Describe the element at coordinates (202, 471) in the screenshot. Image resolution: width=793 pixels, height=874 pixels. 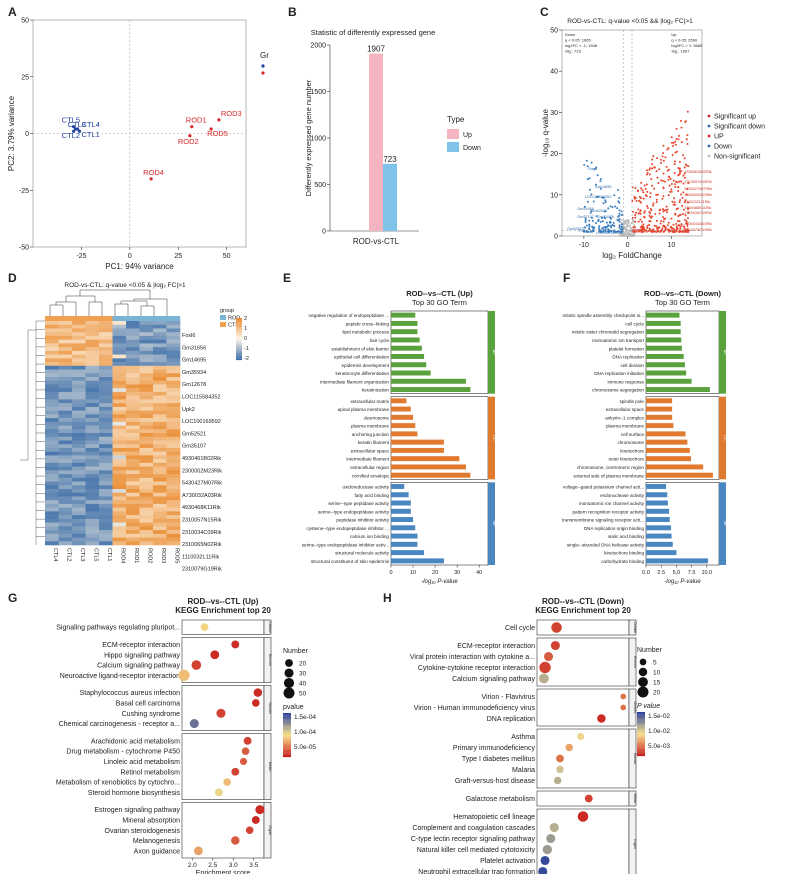
I see `heatmap-row-label: 2300002M23Rik` at that location.